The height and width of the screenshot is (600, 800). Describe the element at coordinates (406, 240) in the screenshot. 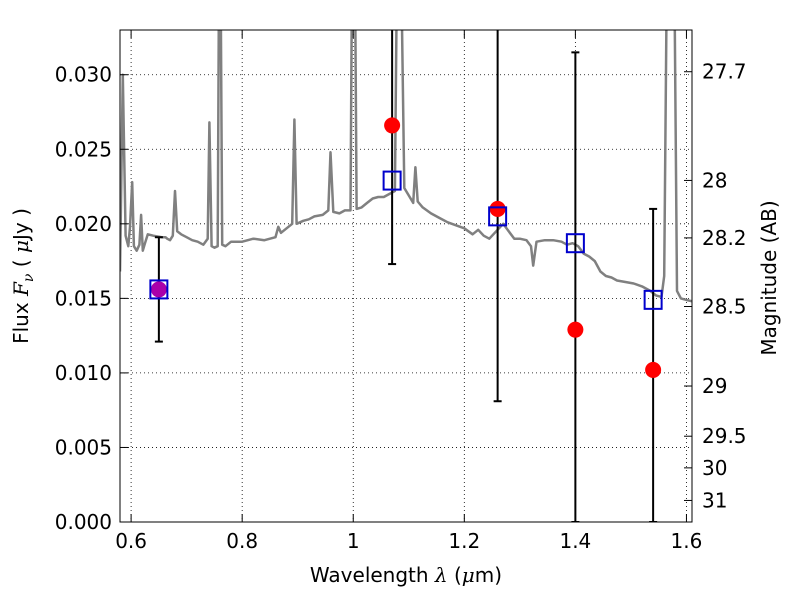

I see `model-layer` at that location.